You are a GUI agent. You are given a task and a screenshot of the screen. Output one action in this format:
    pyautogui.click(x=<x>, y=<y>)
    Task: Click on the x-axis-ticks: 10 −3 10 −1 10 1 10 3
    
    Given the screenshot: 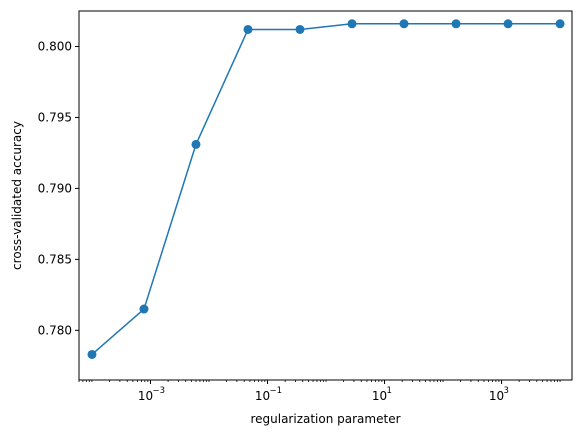 What is the action you would take?
    pyautogui.click(x=319, y=391)
    